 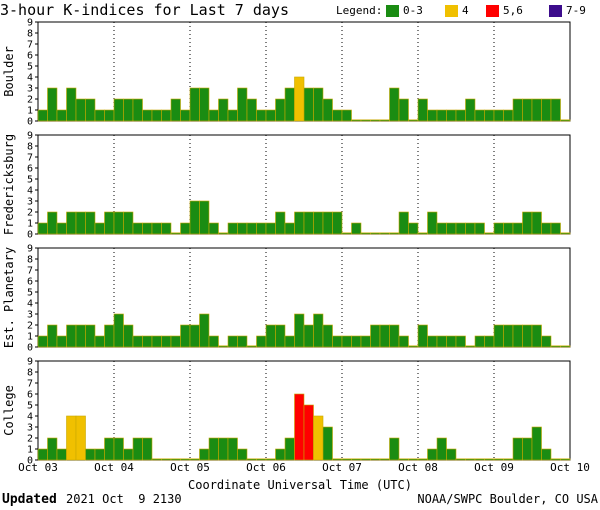 I want to click on x-tick-label: Oct 09, so click(x=494, y=467).